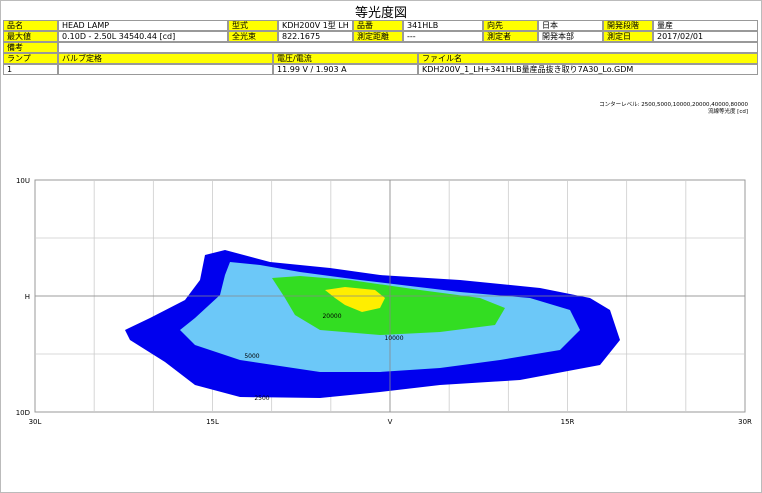 This screenshot has width=762, height=493. I want to click on contour-label: 5000, so click(251, 356).